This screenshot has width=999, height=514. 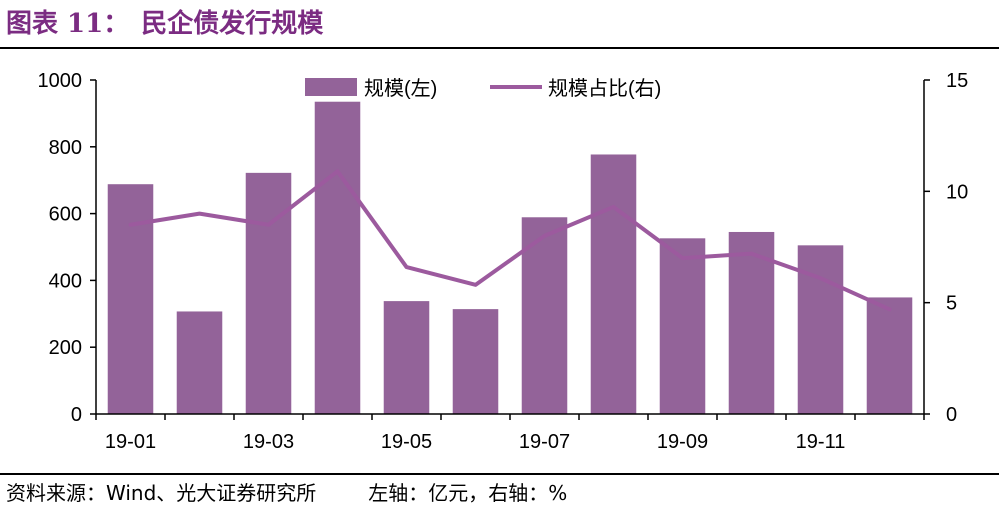 I want to click on figure-label: 图表 11：, so click(x=68, y=24).